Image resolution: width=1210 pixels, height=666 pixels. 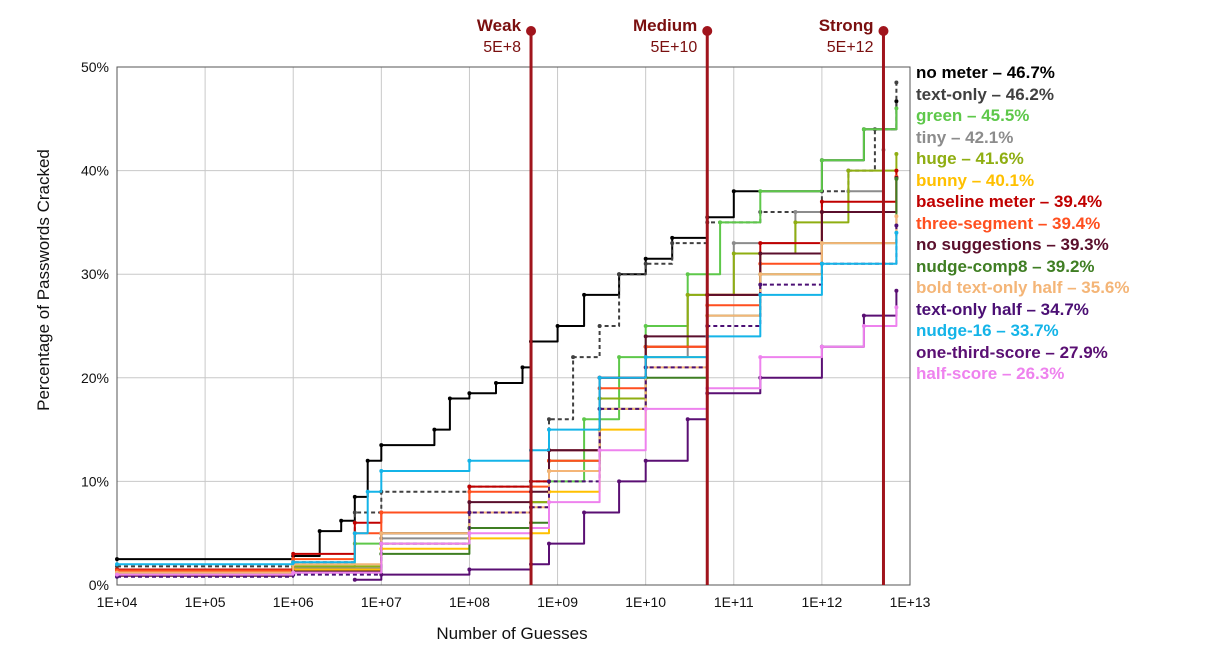 I want to click on legend-item: half-score – 26.3%, so click(x=990, y=373).